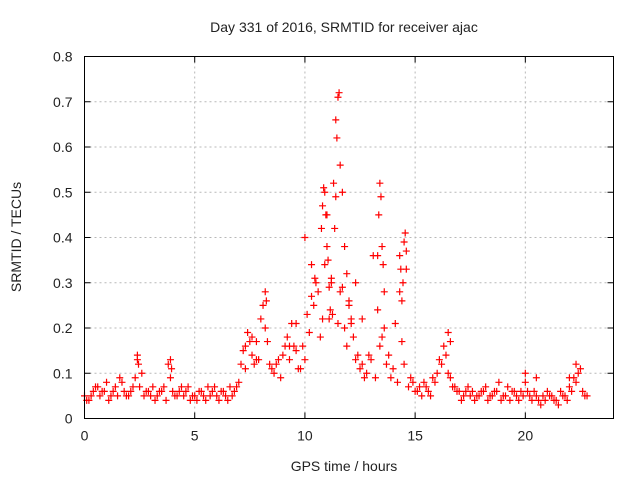  What do you see at coordinates (63, 238) in the screenshot?
I see `y-tick-label: 0.4` at bounding box center [63, 238].